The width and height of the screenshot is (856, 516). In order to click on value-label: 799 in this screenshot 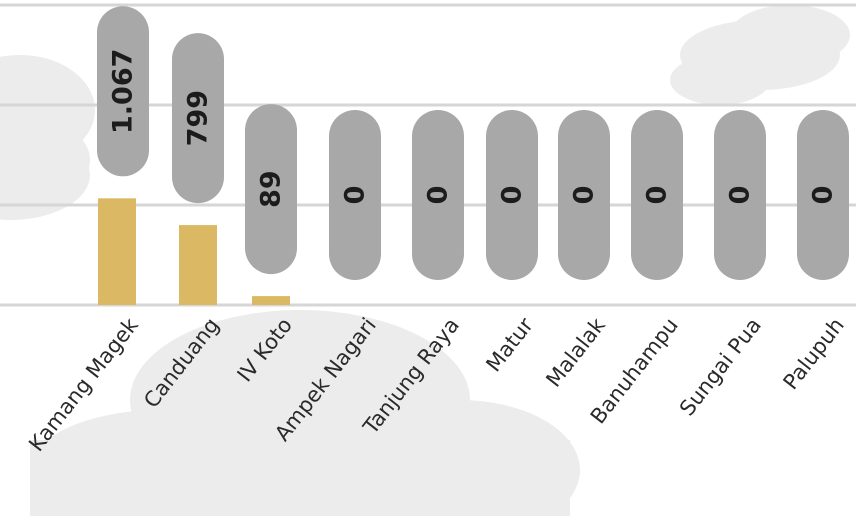, I will do `click(198, 118)`.